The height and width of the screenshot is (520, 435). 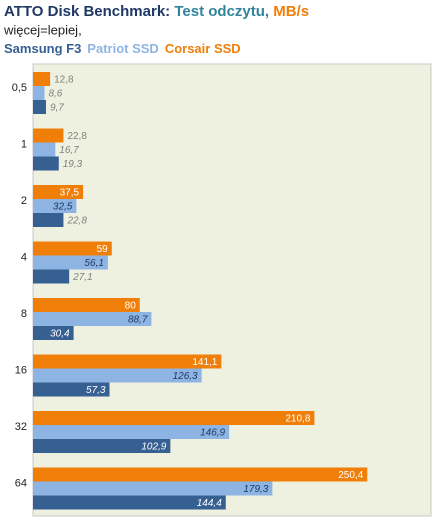 I want to click on value-label: 57,3, so click(x=96, y=390).